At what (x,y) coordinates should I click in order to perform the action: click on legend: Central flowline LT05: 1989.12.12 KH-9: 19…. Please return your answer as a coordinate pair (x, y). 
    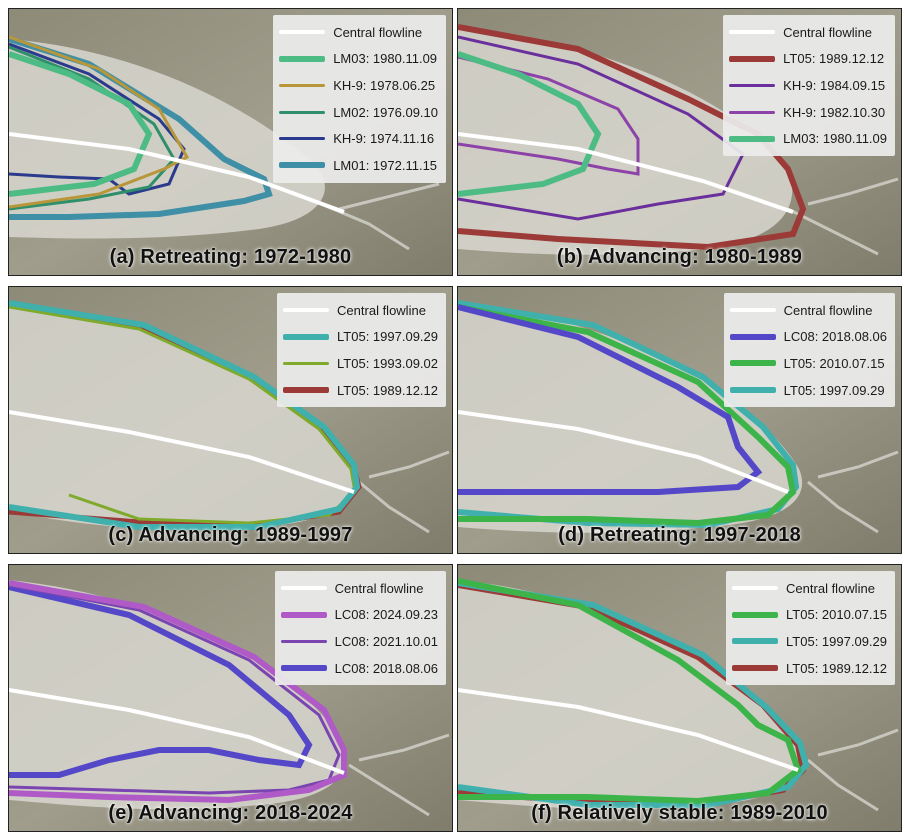
    Looking at the image, I should click on (809, 85).